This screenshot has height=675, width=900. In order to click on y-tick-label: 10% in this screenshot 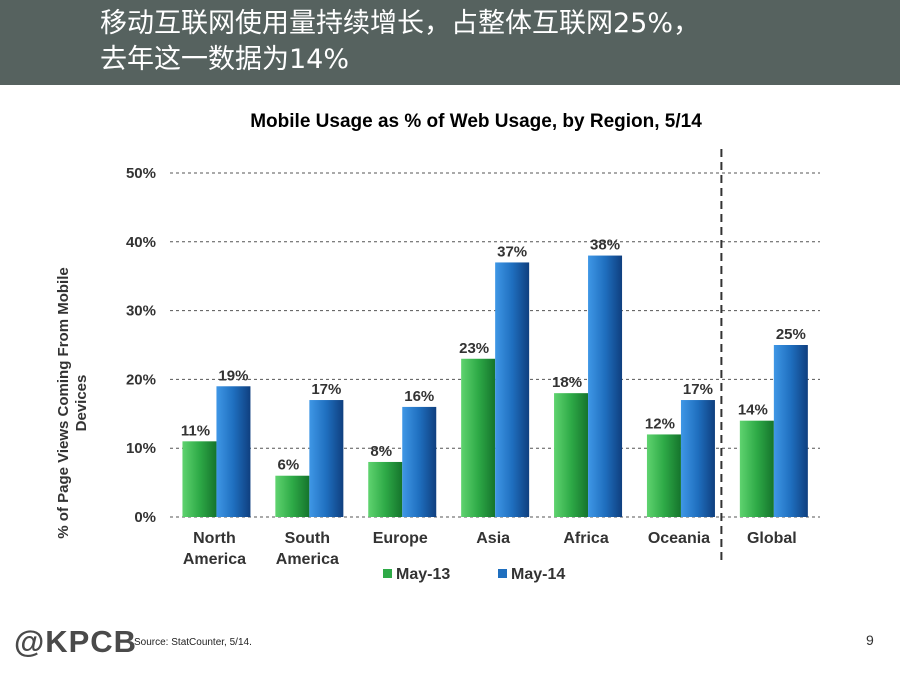, I will do `click(141, 448)`.